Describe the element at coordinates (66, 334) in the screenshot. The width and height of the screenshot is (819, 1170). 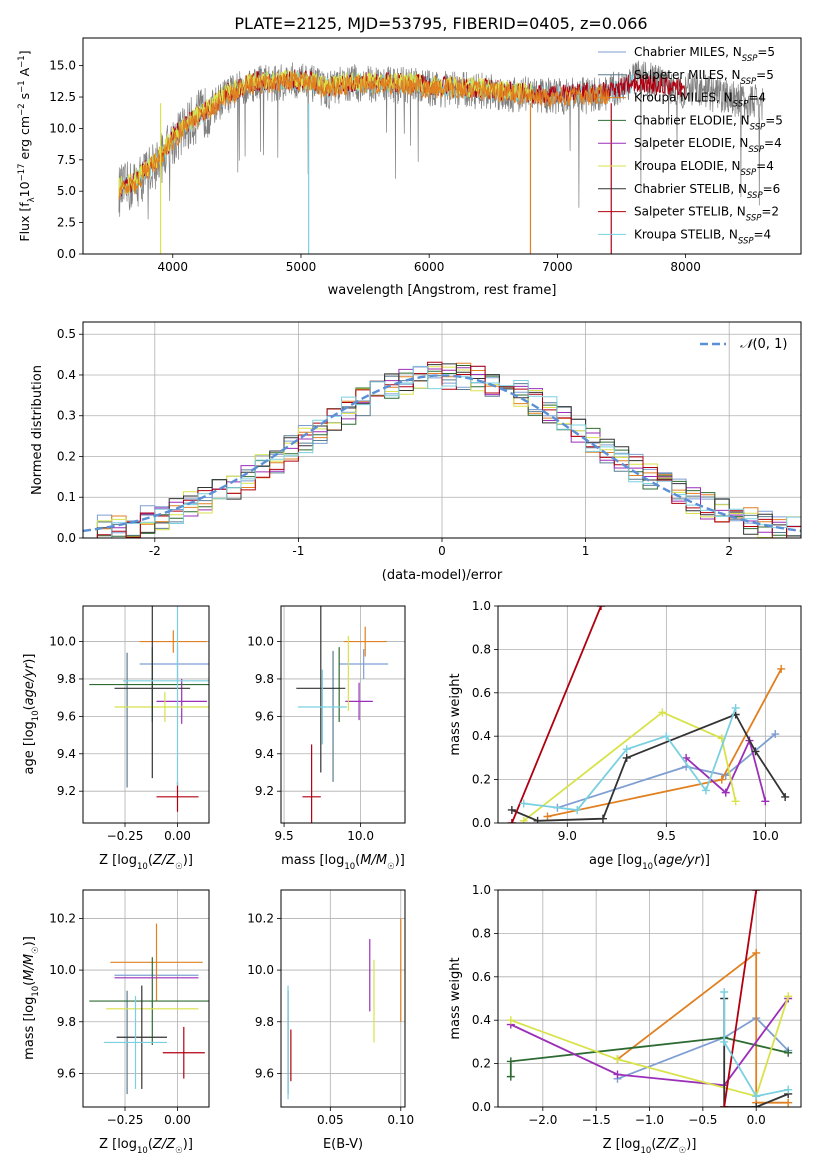
I see `y-tick-label: 0.5` at that location.